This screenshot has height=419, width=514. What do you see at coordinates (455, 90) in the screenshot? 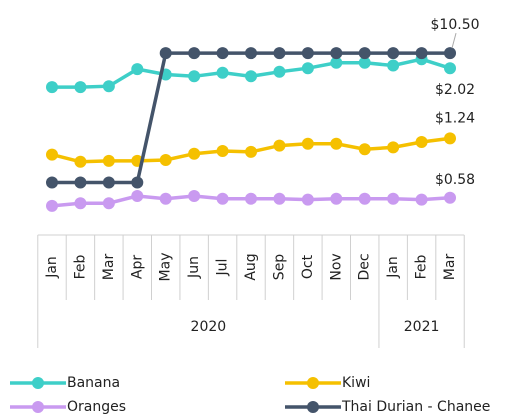
I see `data-label: $2.02` at bounding box center [455, 90].